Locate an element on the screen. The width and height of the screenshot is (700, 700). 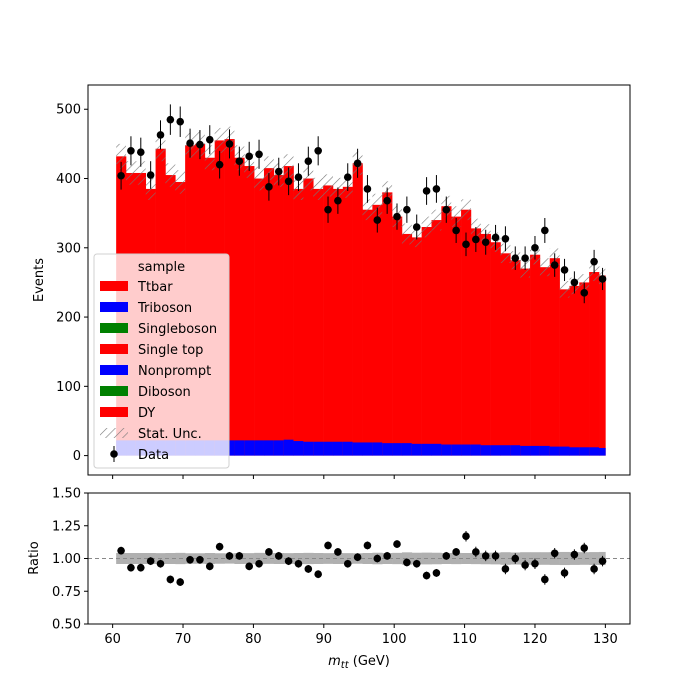
ratio-y-tick-label: 1.00 is located at coordinates (66, 559).